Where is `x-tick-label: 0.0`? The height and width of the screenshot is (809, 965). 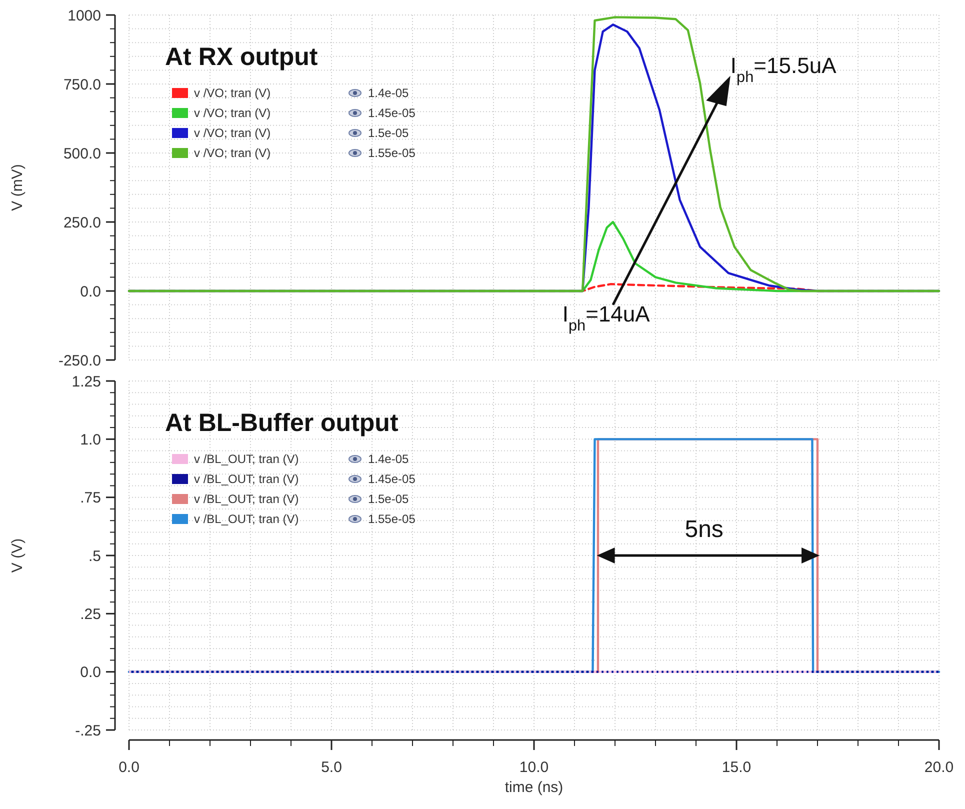 x-tick-label: 0.0 is located at coordinates (129, 767).